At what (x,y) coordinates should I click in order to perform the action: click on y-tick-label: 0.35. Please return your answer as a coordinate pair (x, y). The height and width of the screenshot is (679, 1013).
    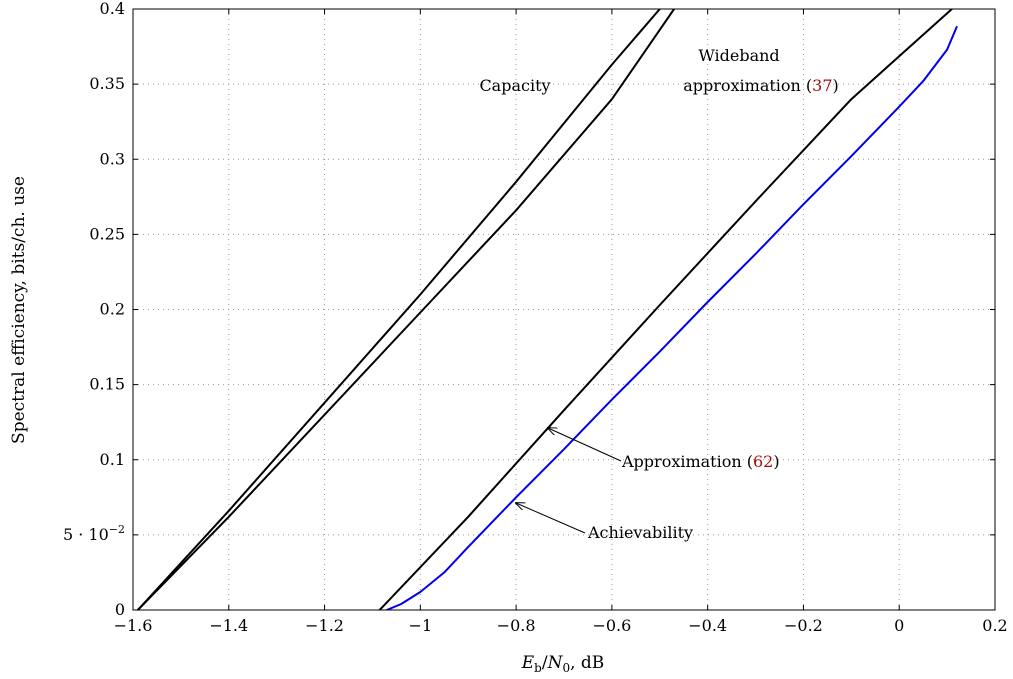
    Looking at the image, I should click on (107, 83).